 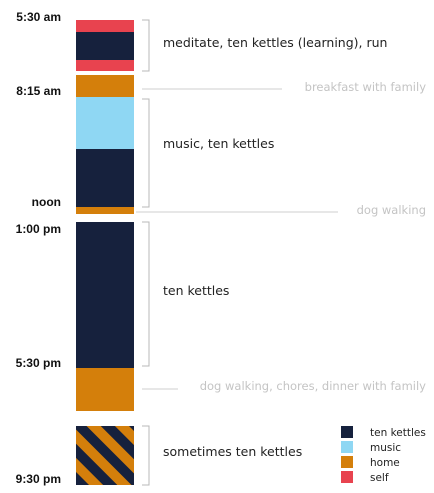 What do you see at coordinates (366, 87) in the screenshot?
I see `aside-label-breakfast: breakfast with family` at bounding box center [366, 87].